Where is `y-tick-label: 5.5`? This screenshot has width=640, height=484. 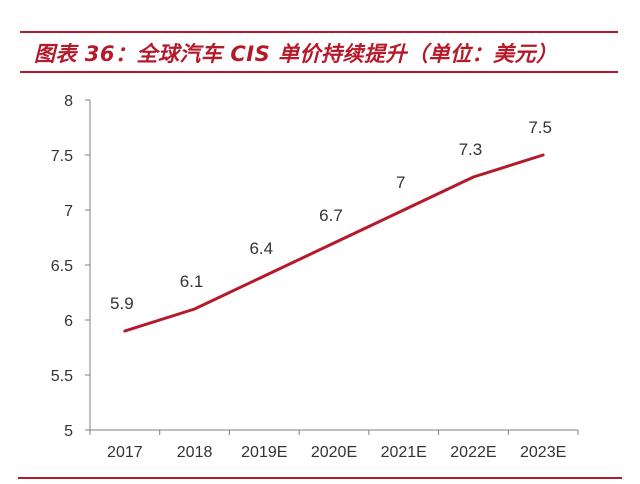
y-tick-label: 5.5 is located at coordinates (62, 376).